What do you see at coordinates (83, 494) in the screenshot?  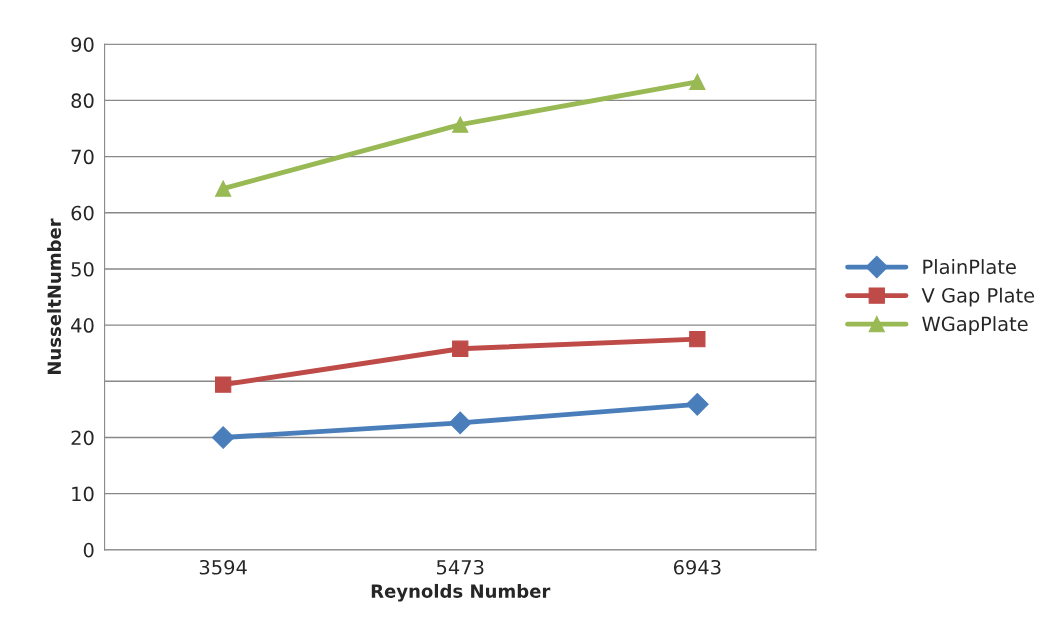 I see `y-tick-label: 10` at bounding box center [83, 494].